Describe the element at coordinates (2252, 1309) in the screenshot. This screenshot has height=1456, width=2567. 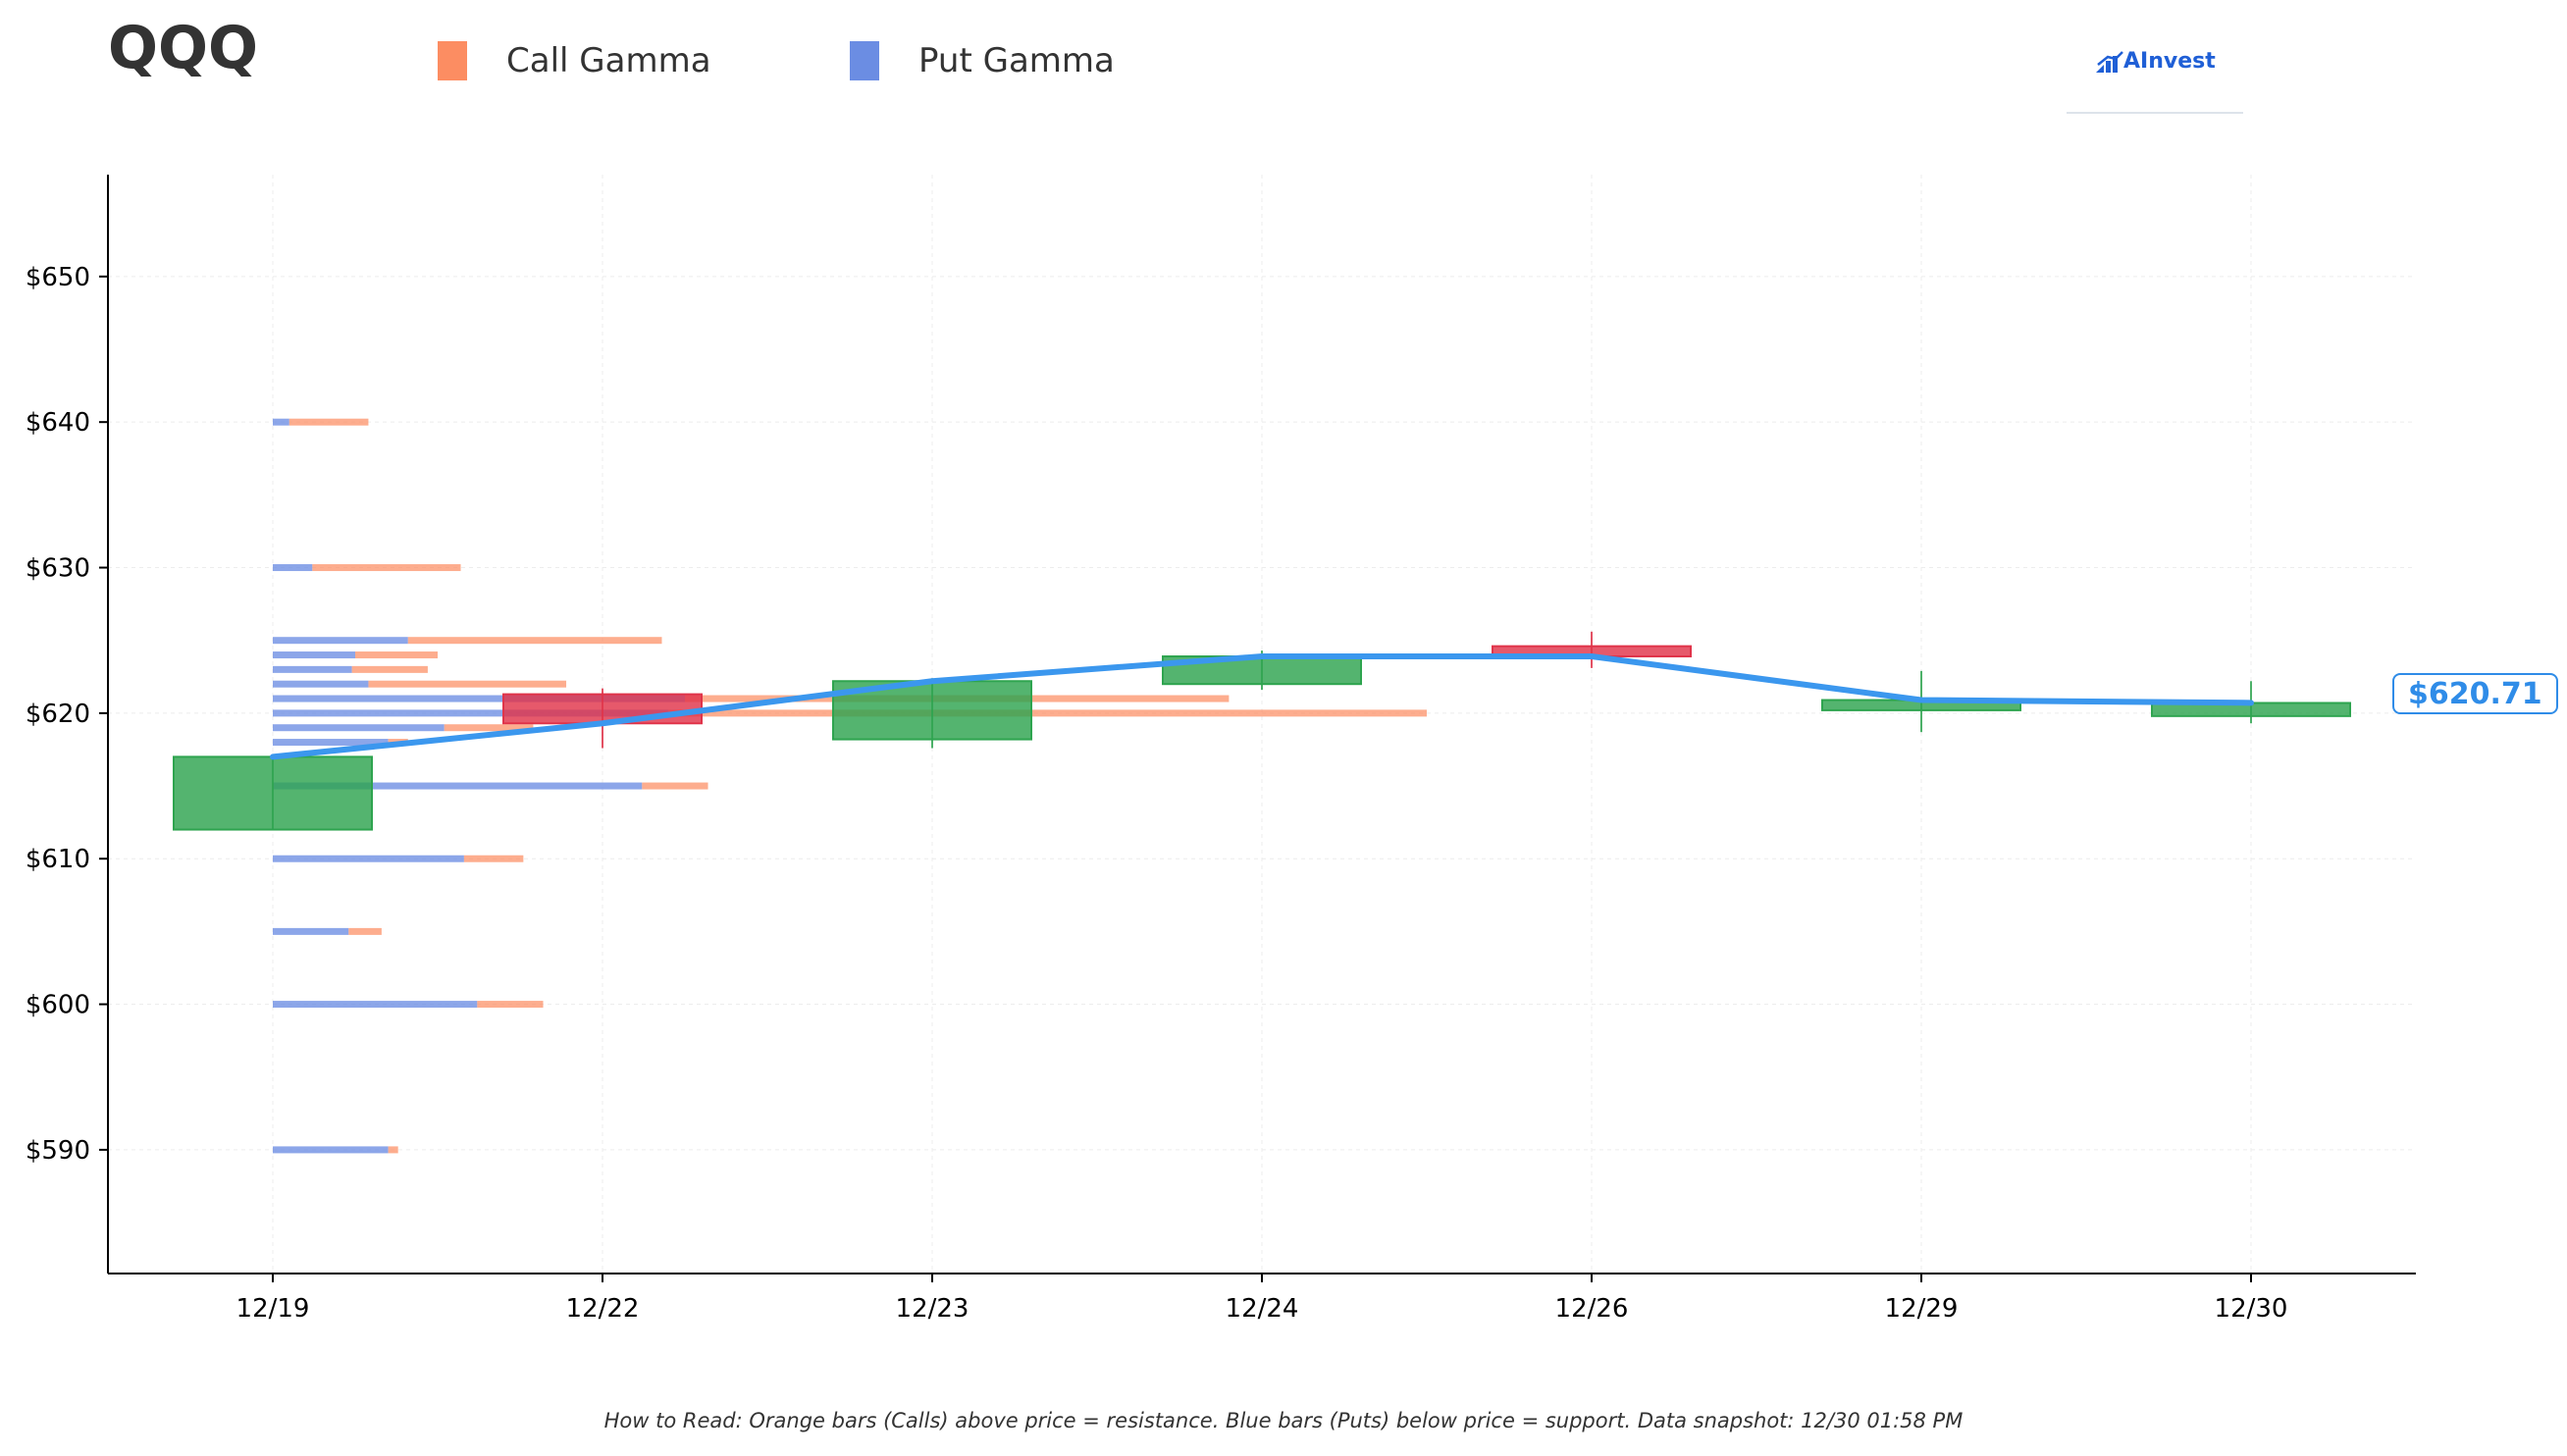
I see `x-tick-label: 12/30` at that location.